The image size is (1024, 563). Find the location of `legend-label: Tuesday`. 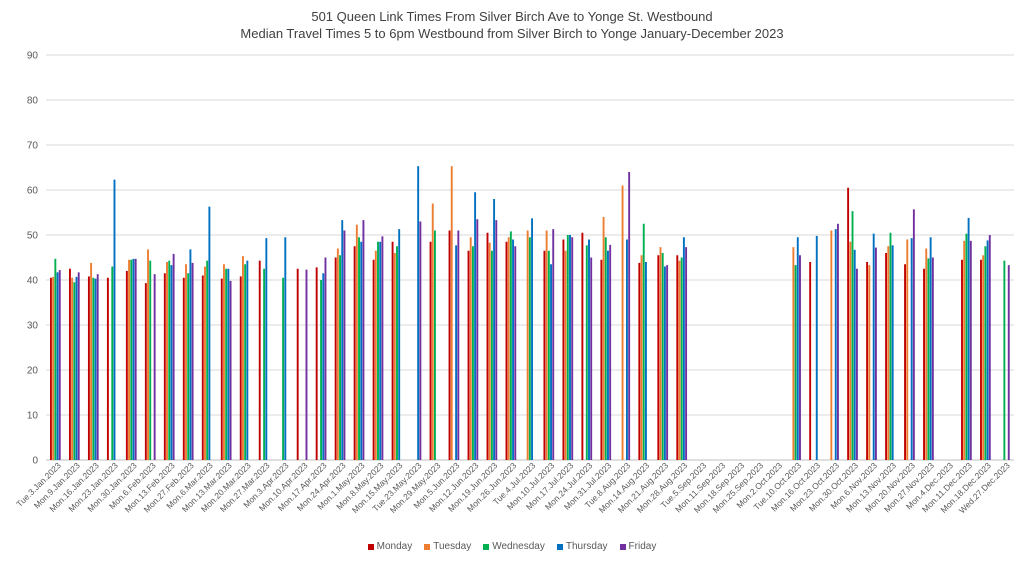

legend-label: Tuesday is located at coordinates (452, 546).